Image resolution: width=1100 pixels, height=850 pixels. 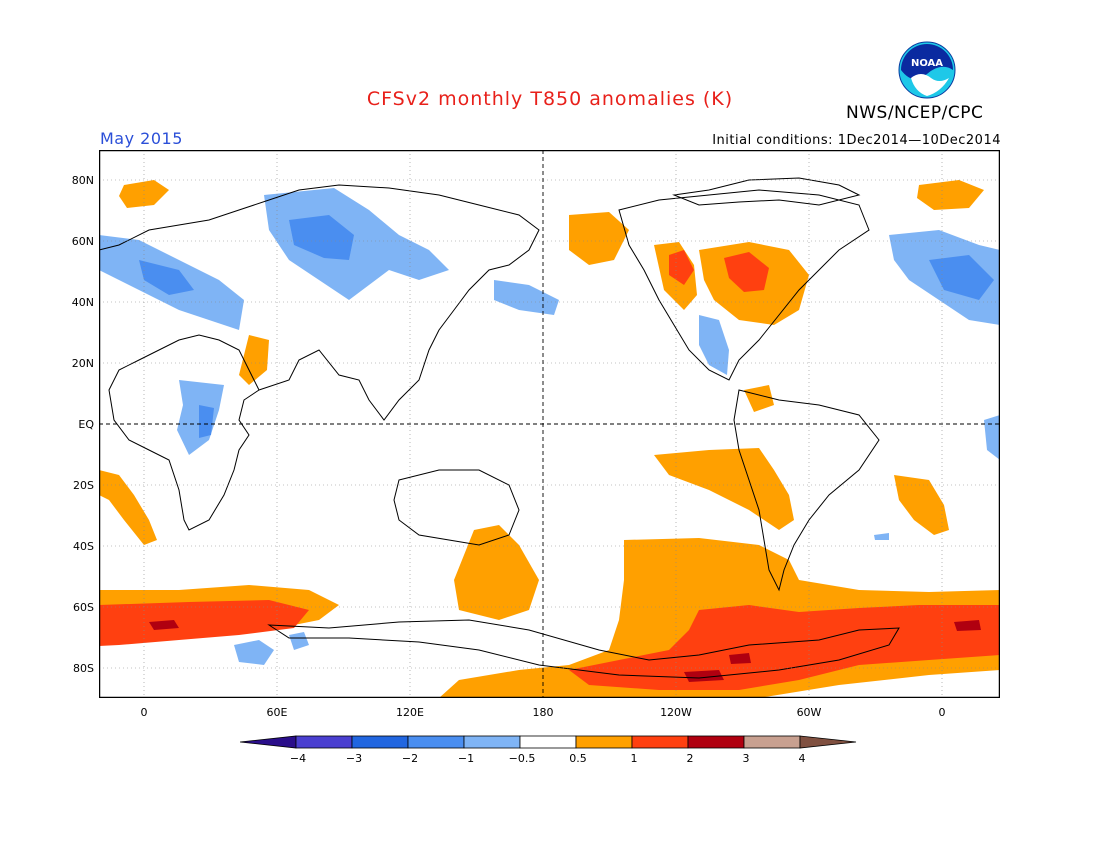 I want to click on lat-label: 60N, so click(x=82, y=241).